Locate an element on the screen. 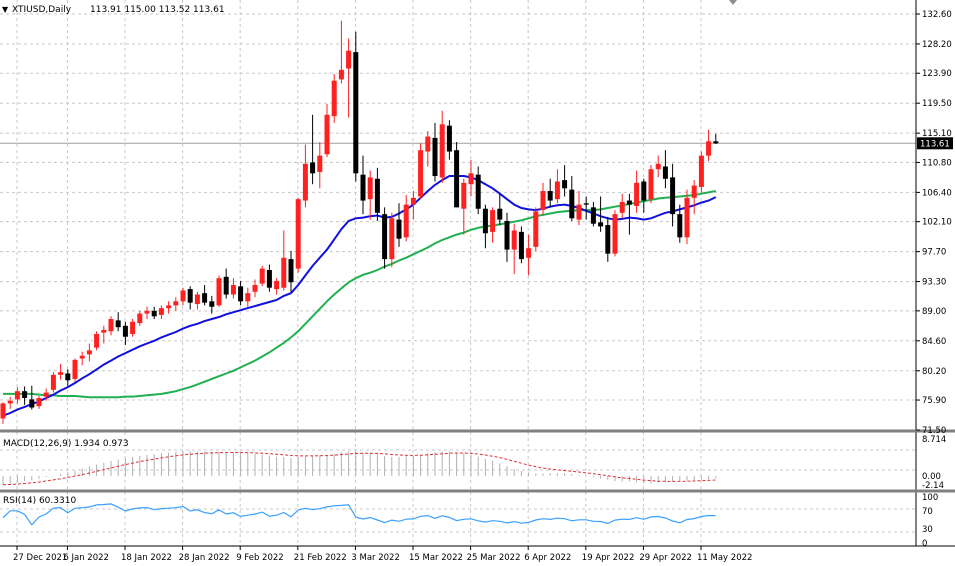 This screenshot has height=566, width=955. macd-signal-line is located at coordinates (359, 468).